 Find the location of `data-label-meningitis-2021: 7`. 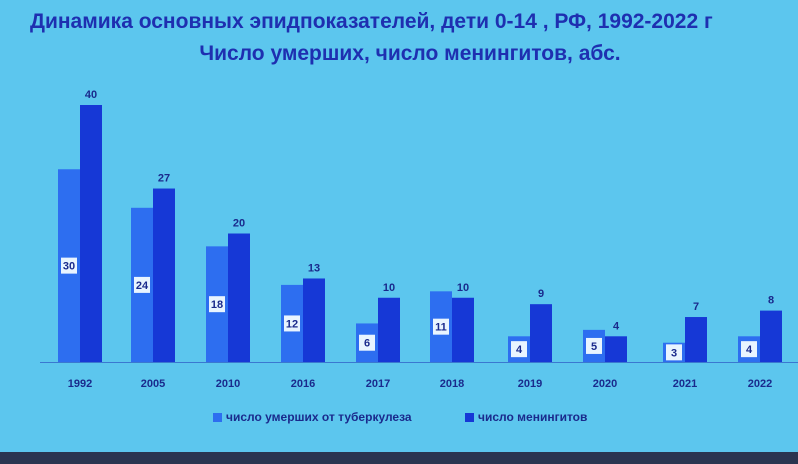

data-label-meningitis-2021: 7 is located at coordinates (696, 307).